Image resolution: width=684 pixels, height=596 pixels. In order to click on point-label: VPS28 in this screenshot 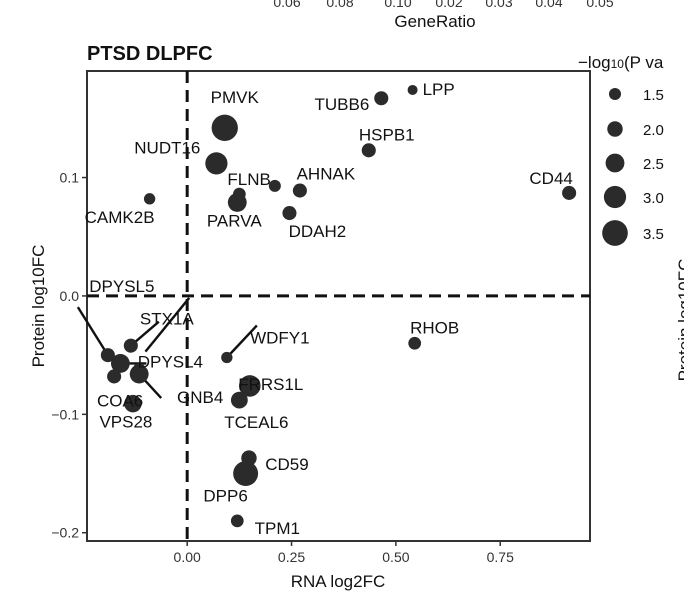, I will do `click(125, 422)`.